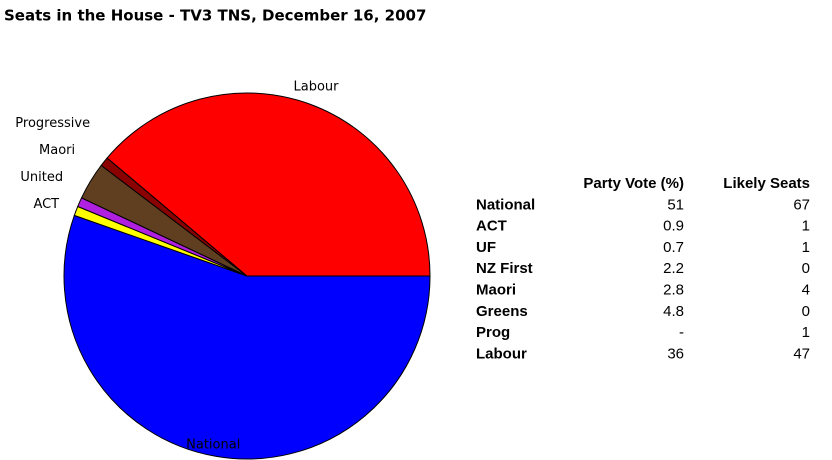  Describe the element at coordinates (491, 226) in the screenshot. I see `row-label: ACT` at that location.